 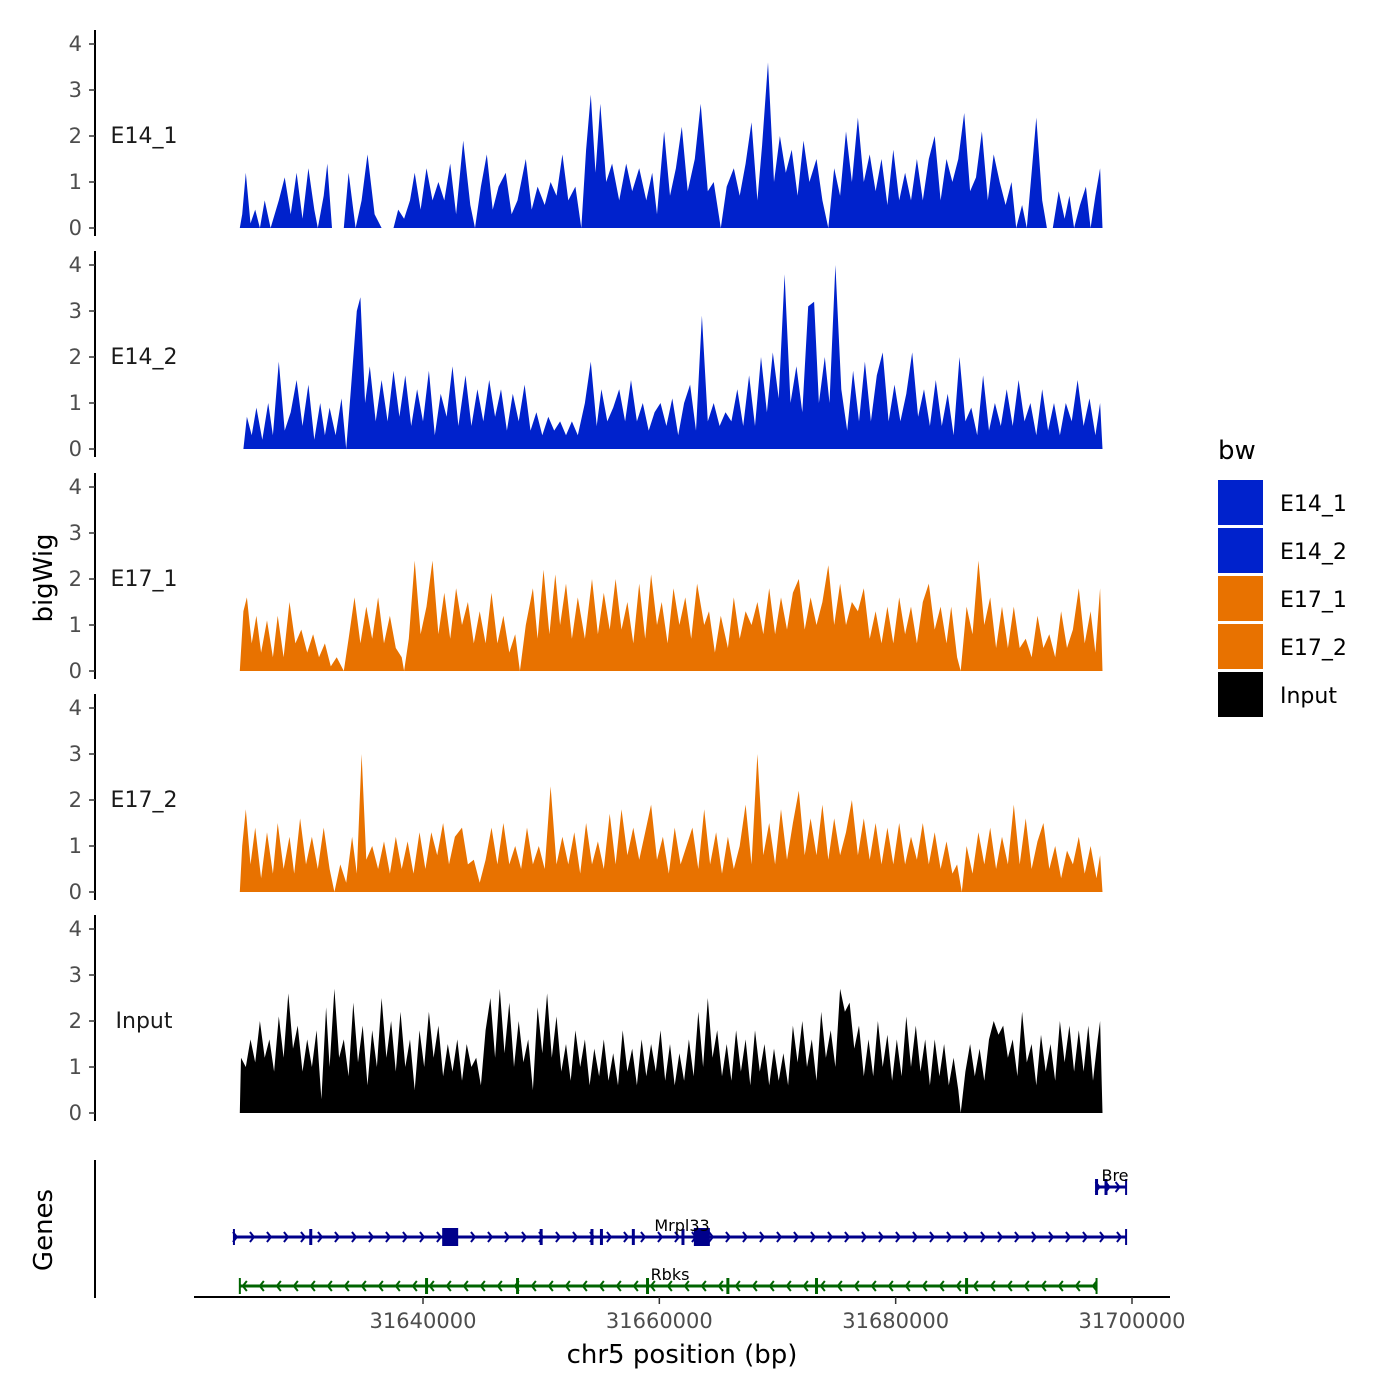 I want to click on y-axis-title: bigWig, so click(x=44, y=577).